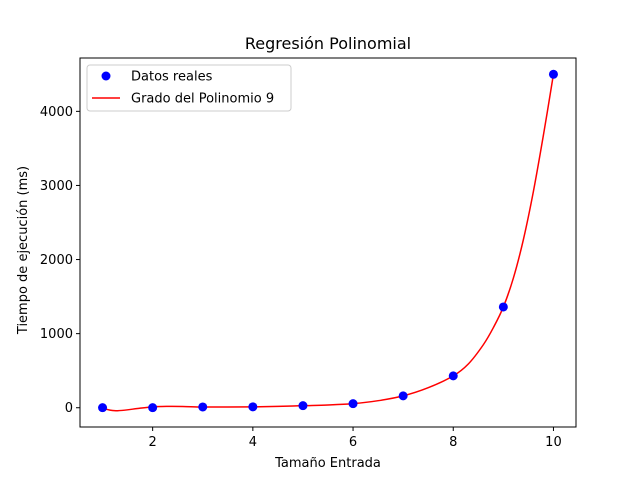 Image resolution: width=640 pixels, height=480 pixels. What do you see at coordinates (172, 77) in the screenshot?
I see `legend-label-datos-reales: Datos reales` at bounding box center [172, 77].